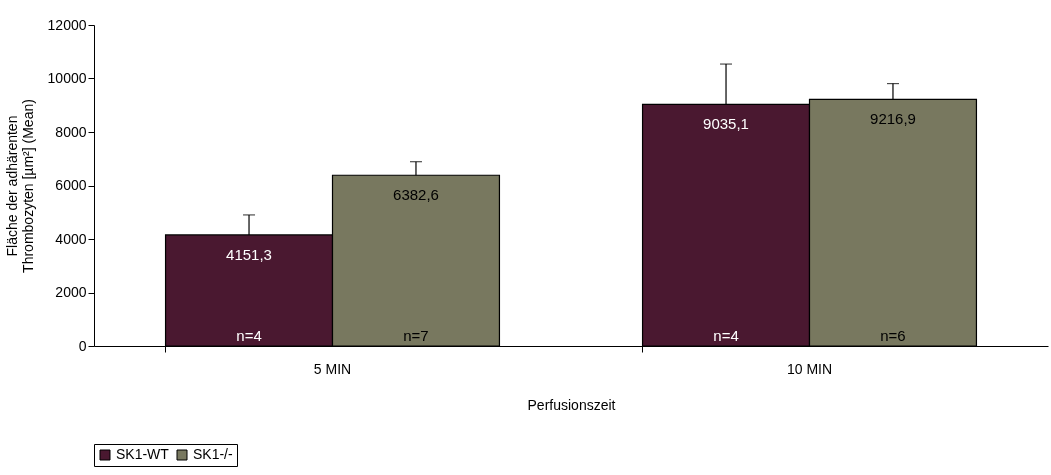 The width and height of the screenshot is (1051, 475). I want to click on annotation: n=7, so click(416, 335).